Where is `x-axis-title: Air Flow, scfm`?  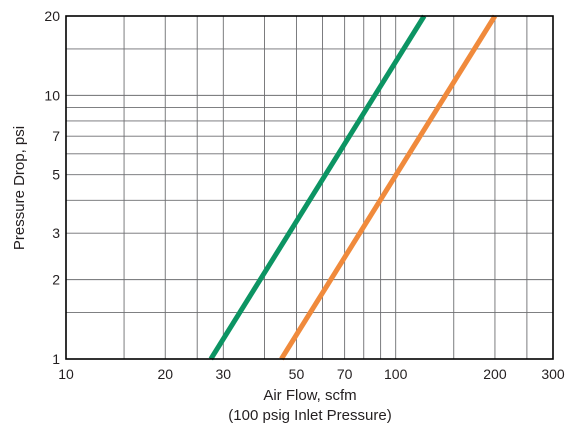
x-axis-title: Air Flow, scfm is located at coordinates (309, 395).